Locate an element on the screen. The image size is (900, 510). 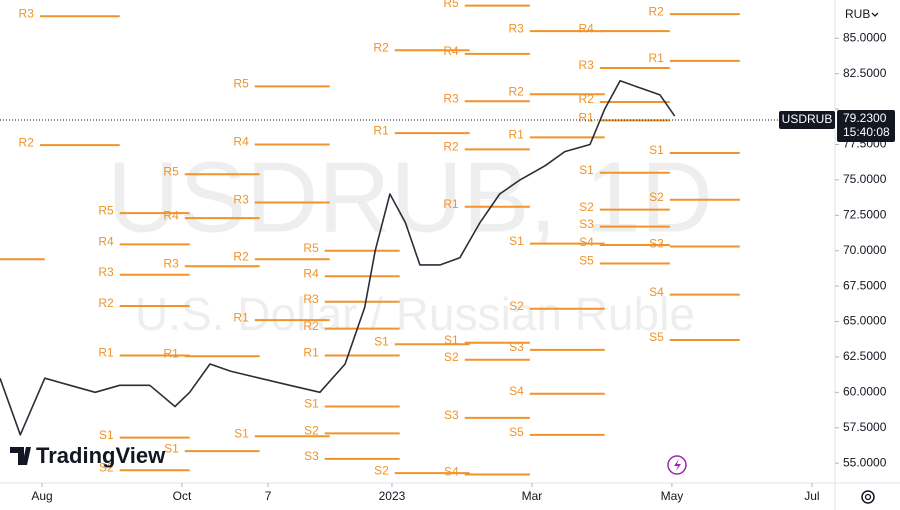
y-tick-label: 77.5000 is located at coordinates (865, 144).